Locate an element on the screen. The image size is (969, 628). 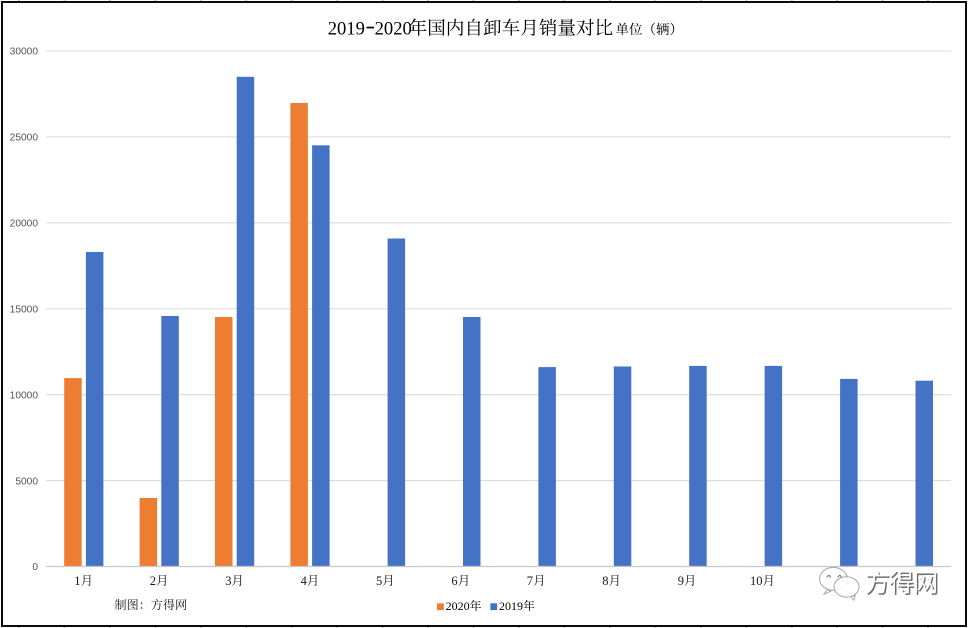
svg-text: 10 is located at coordinates (756, 581).